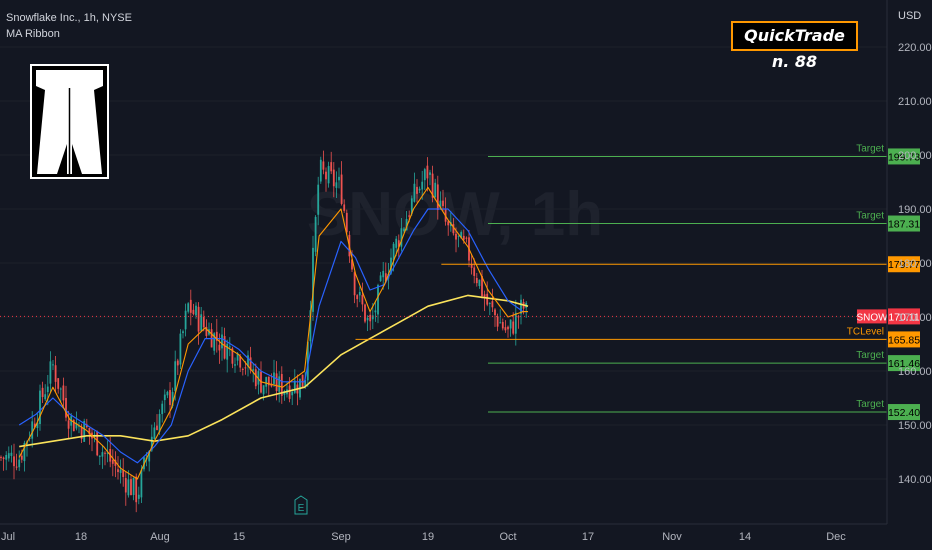 This screenshot has height=550, width=932. I want to click on level-label: Target, so click(870, 148).